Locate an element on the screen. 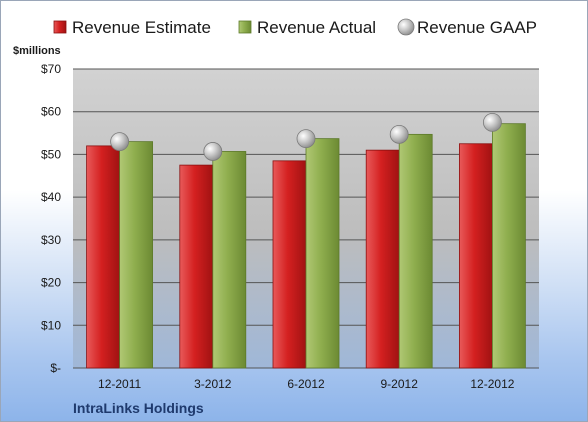  gaap-markers is located at coordinates (306, 136).